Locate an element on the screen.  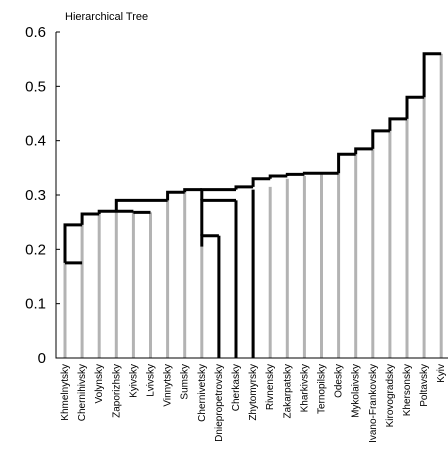
y-tick-label: 0.3 is located at coordinates (35, 195).